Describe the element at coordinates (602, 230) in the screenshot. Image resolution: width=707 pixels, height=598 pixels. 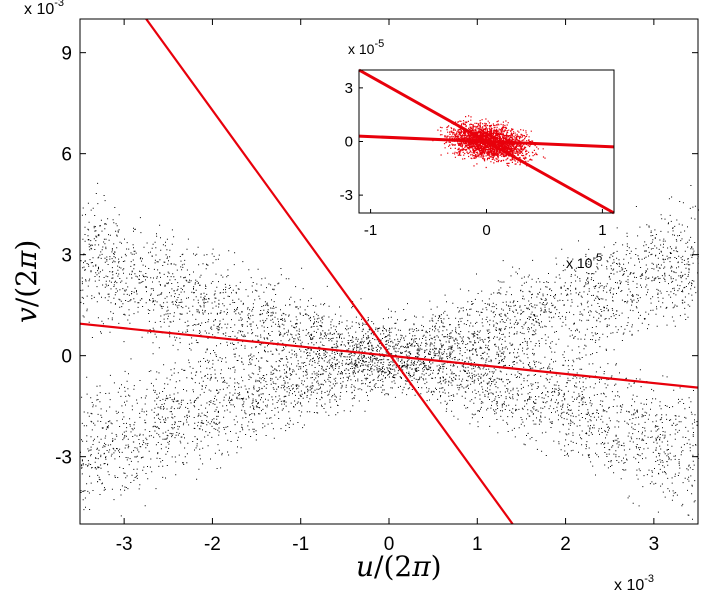
I see `inset-x-tick-label: 1` at that location.